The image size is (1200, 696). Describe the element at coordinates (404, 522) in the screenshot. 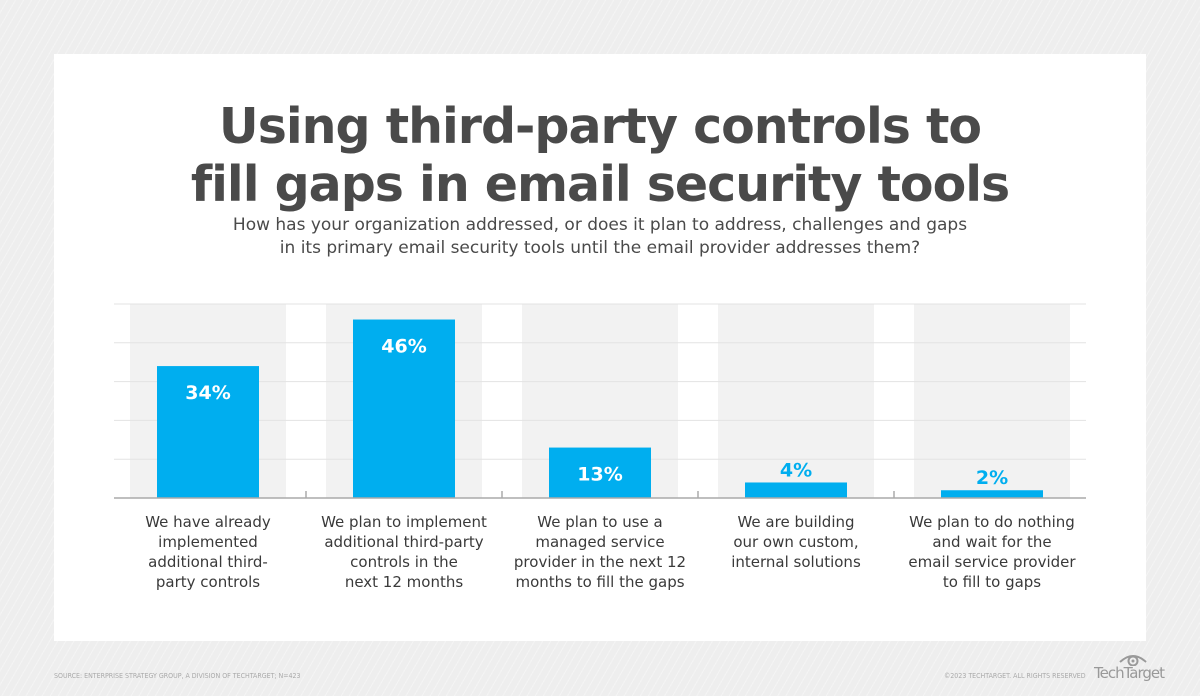

I see `category-label-line: We plan to implement` at that location.